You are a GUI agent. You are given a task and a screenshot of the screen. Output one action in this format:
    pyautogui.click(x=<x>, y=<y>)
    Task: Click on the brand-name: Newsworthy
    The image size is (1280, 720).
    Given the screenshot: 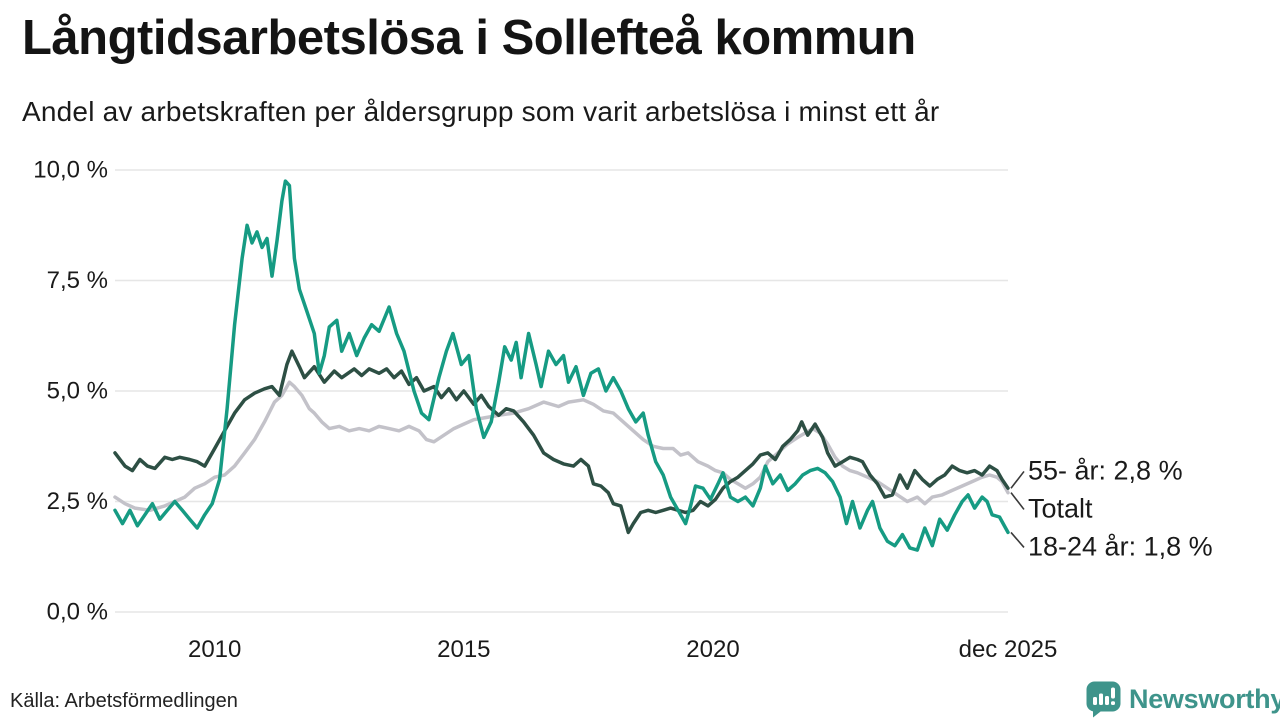 What is the action you would take?
    pyautogui.click(x=1204, y=698)
    